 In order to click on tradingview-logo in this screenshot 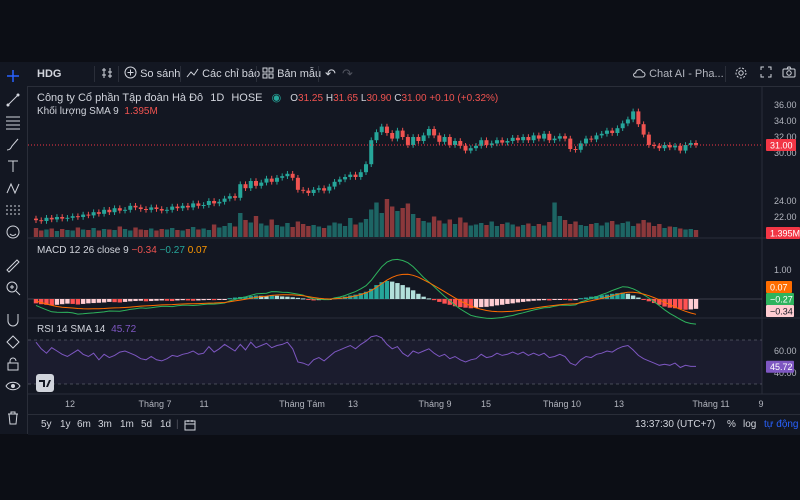, I will do `click(45, 383)`.